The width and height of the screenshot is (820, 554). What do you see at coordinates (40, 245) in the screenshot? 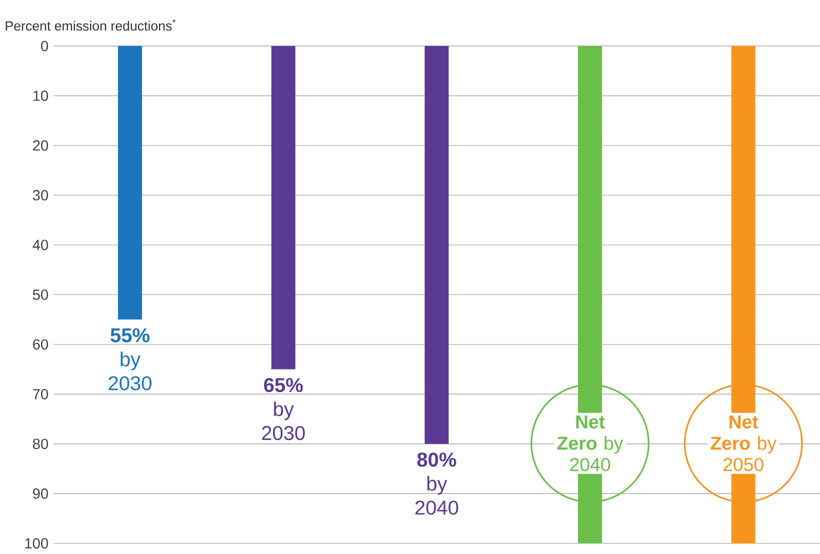
I see `y-tick-label: 40` at bounding box center [40, 245].